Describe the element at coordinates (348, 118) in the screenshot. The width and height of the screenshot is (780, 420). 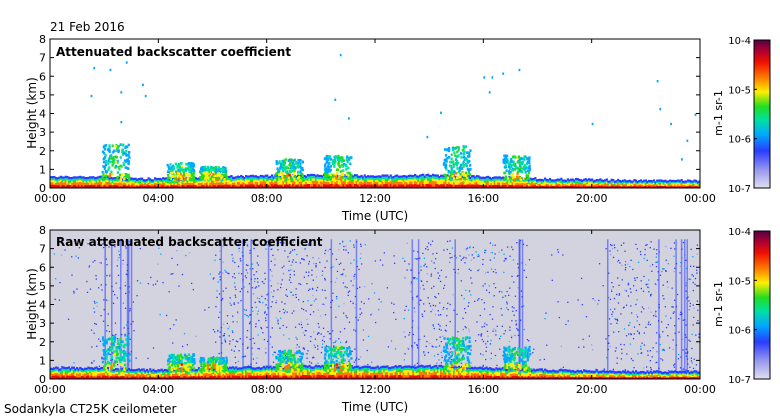
I see `sparse-echo` at that location.